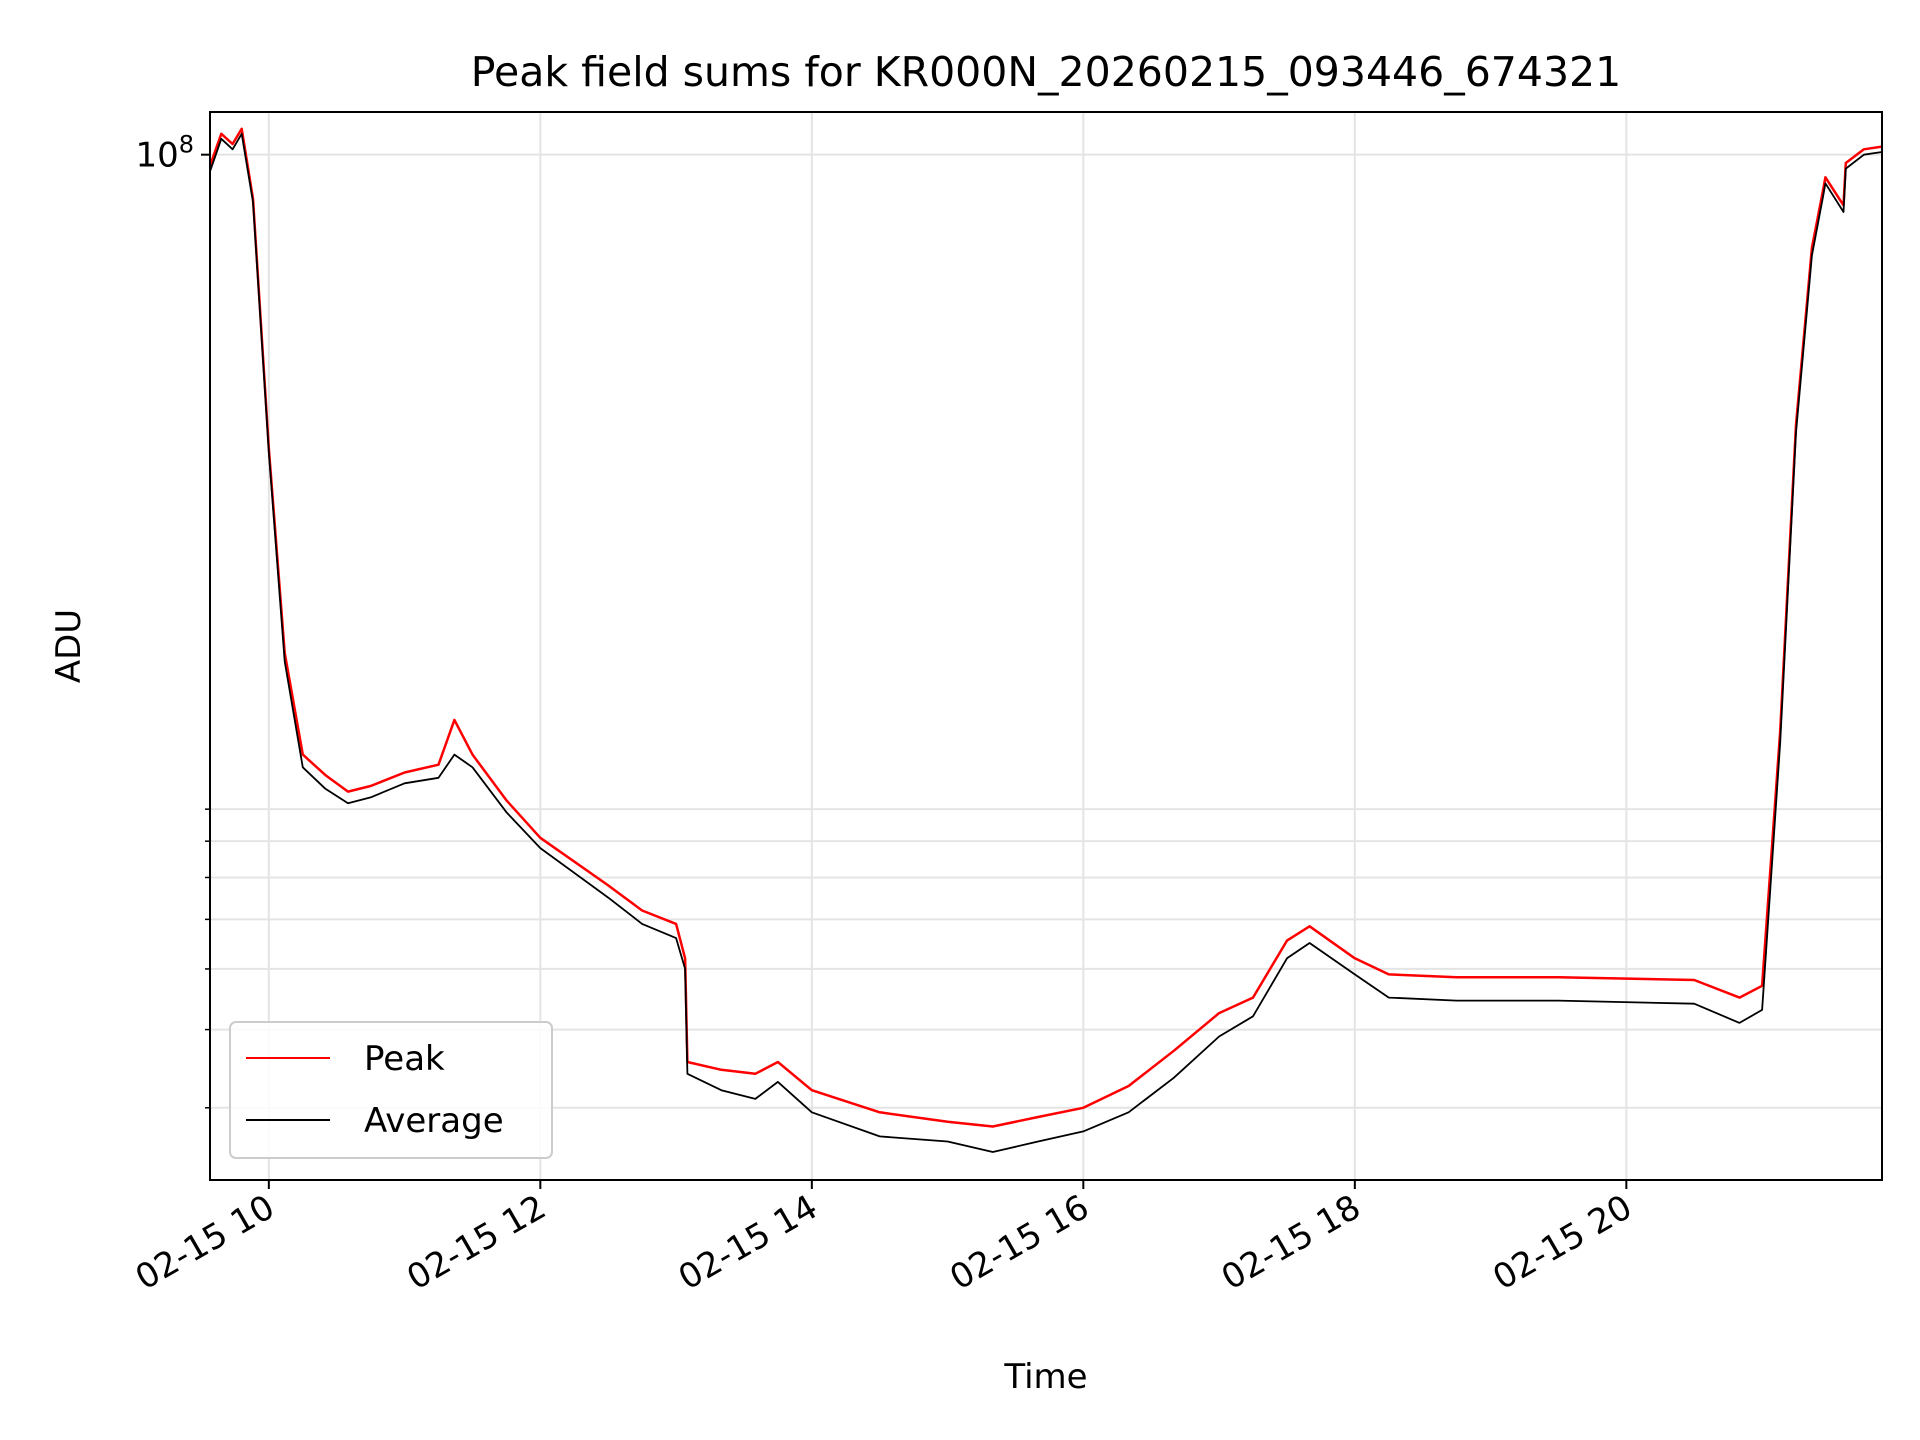  I want to click on legend: Peak Average, so click(391, 1090).